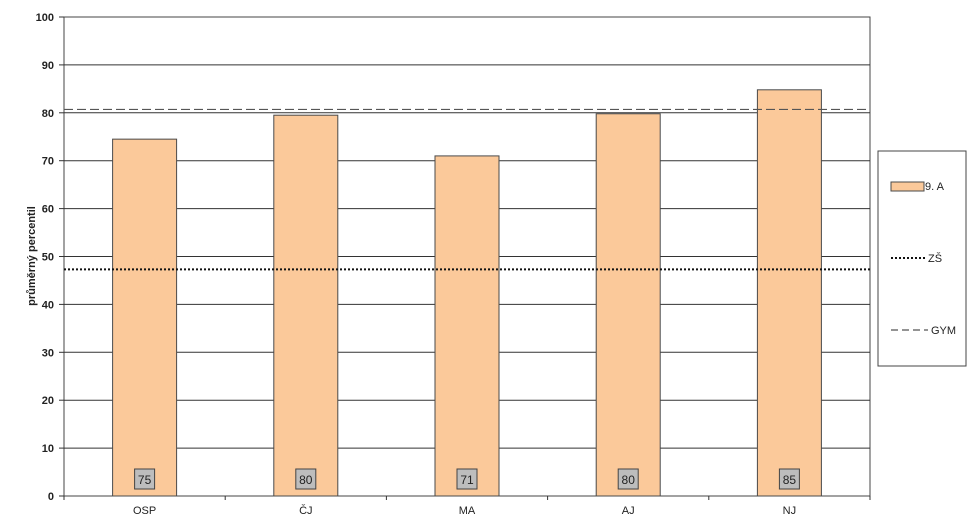 This screenshot has height=523, width=967. Describe the element at coordinates (305, 510) in the screenshot. I see `x-tick-label: ČJ` at that location.